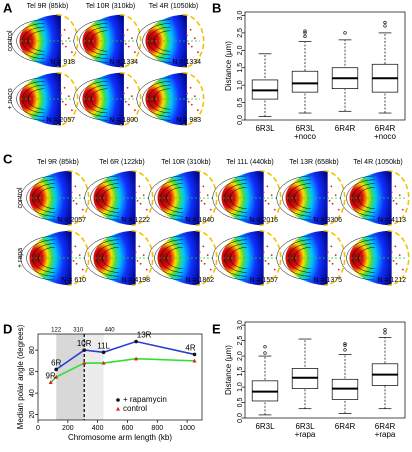 The width and height of the screenshot is (412, 452). What do you see at coordinates (188, 120) in the screenshot?
I see `n-label: N = 983` at bounding box center [188, 120].